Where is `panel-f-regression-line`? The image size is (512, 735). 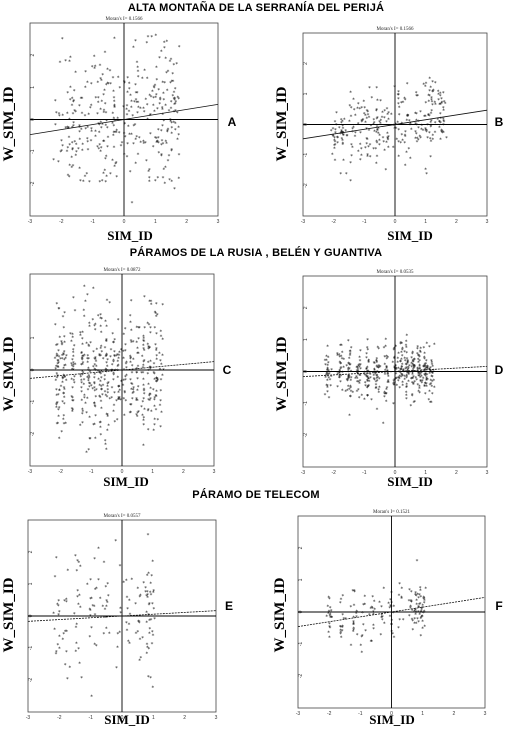
panel-f-regression-line is located at coordinates (391, 612).